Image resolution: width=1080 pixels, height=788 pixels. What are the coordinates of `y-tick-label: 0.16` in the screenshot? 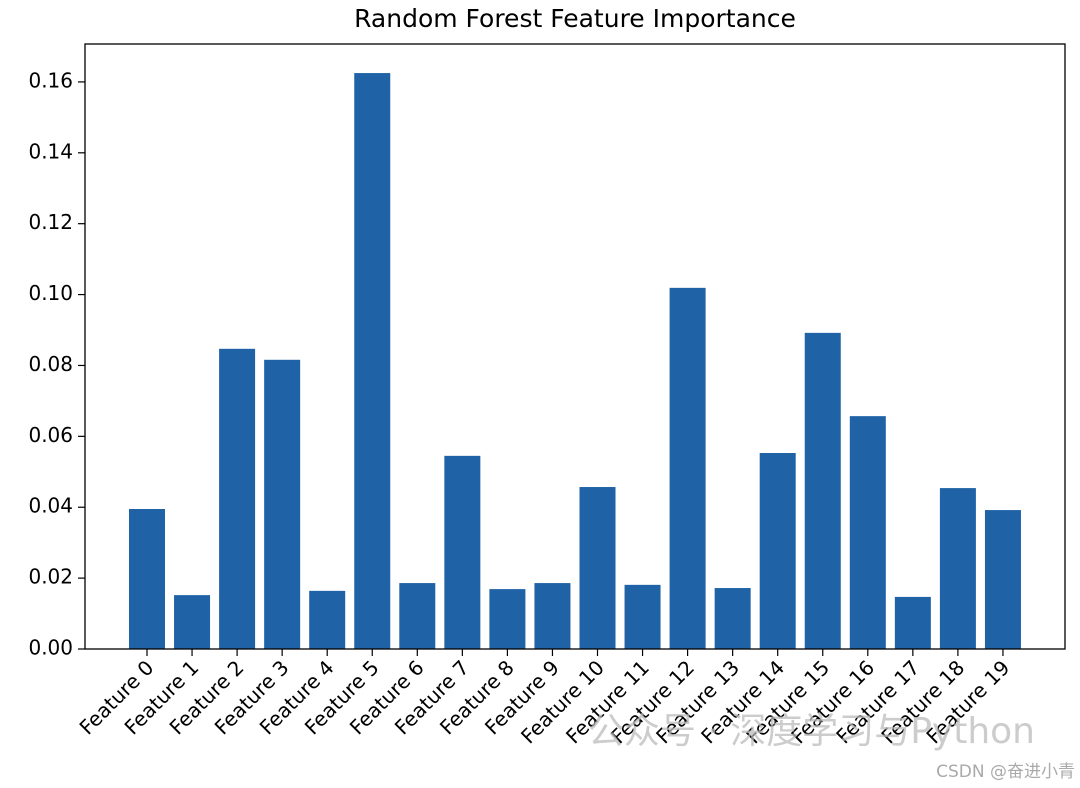 It's located at (50, 80).